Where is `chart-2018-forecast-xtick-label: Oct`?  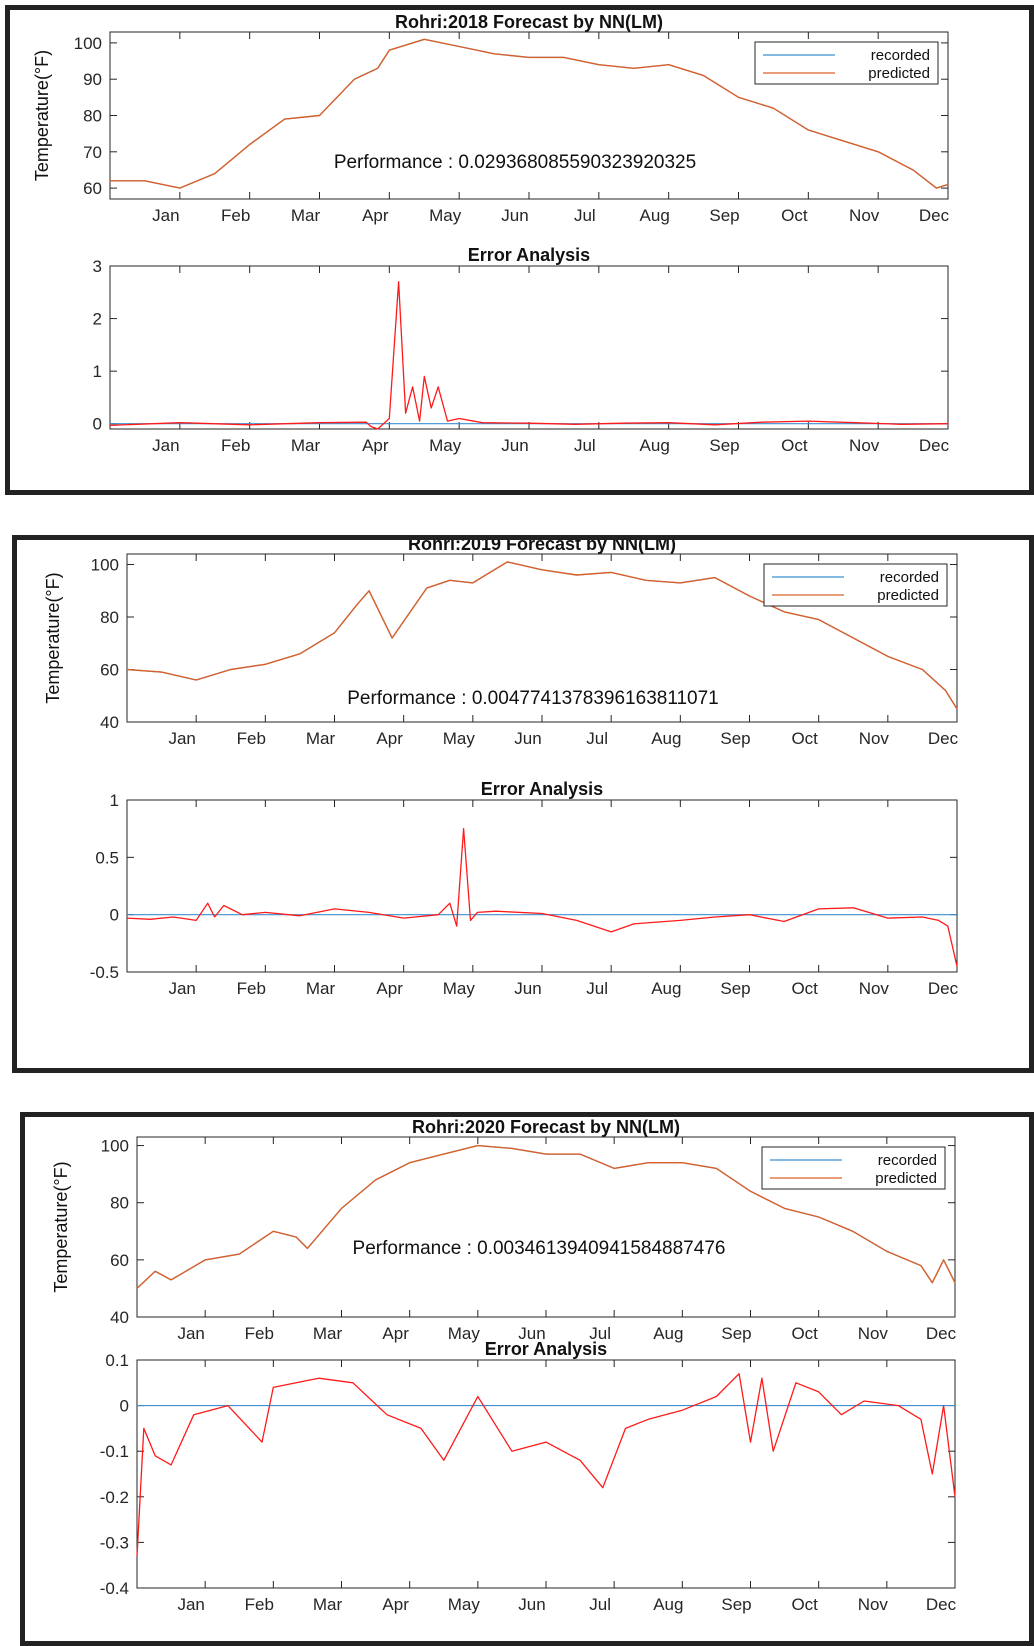
chart-2018-forecast-xtick-label: Oct is located at coordinates (794, 215).